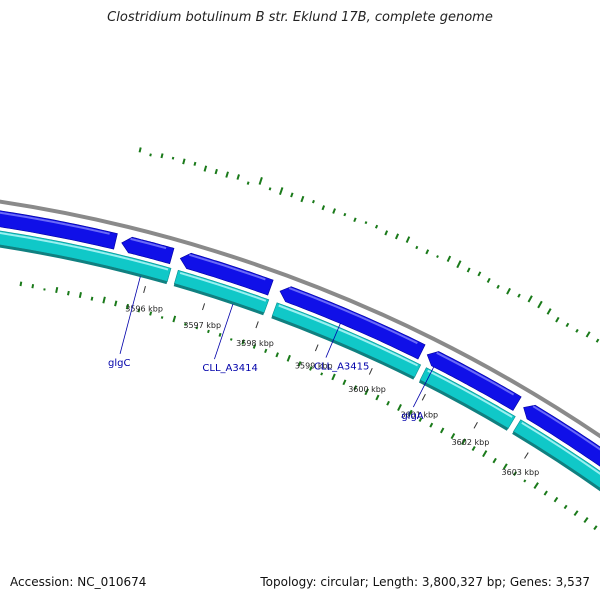 The height and width of the screenshot is (600, 600). What do you see at coordinates (521, 472) in the screenshot?
I see `kbp-label: 3603 kbp` at bounding box center [521, 472].